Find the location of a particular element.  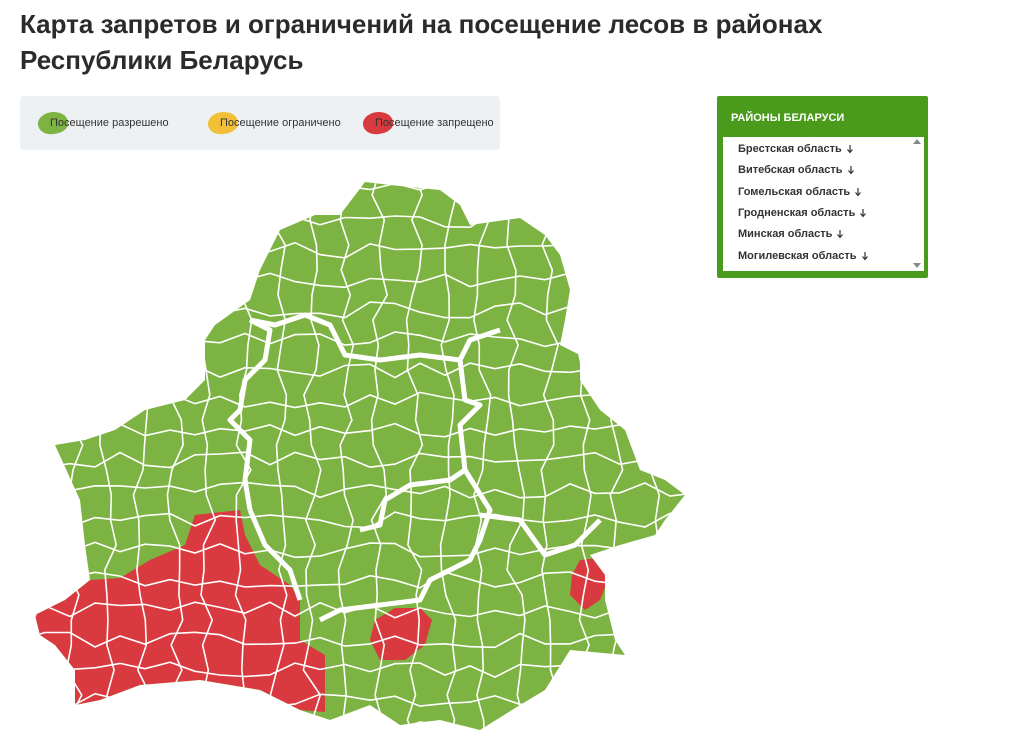

region-link: Гродненская область is located at coordinates (802, 213).